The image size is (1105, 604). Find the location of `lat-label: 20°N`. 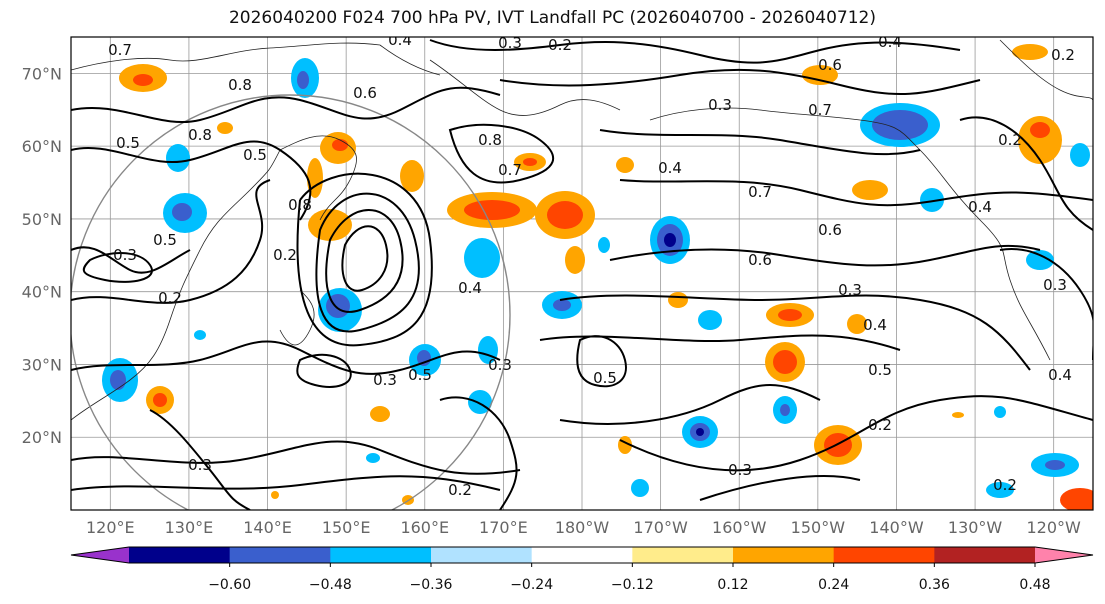

lat-label: 20°N is located at coordinates (42, 437).